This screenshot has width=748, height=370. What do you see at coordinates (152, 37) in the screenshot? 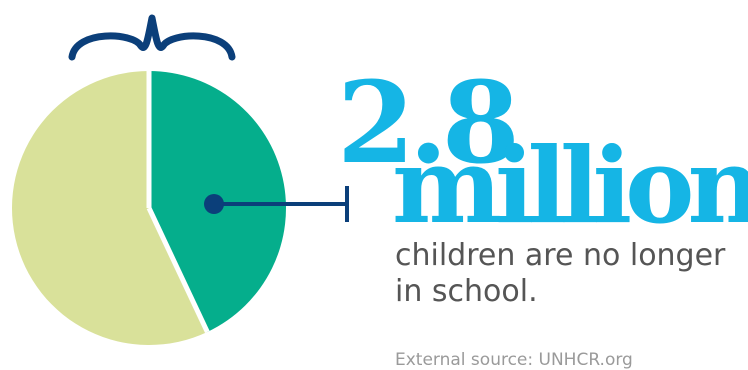
I see `curly-brace-icon` at bounding box center [152, 37].